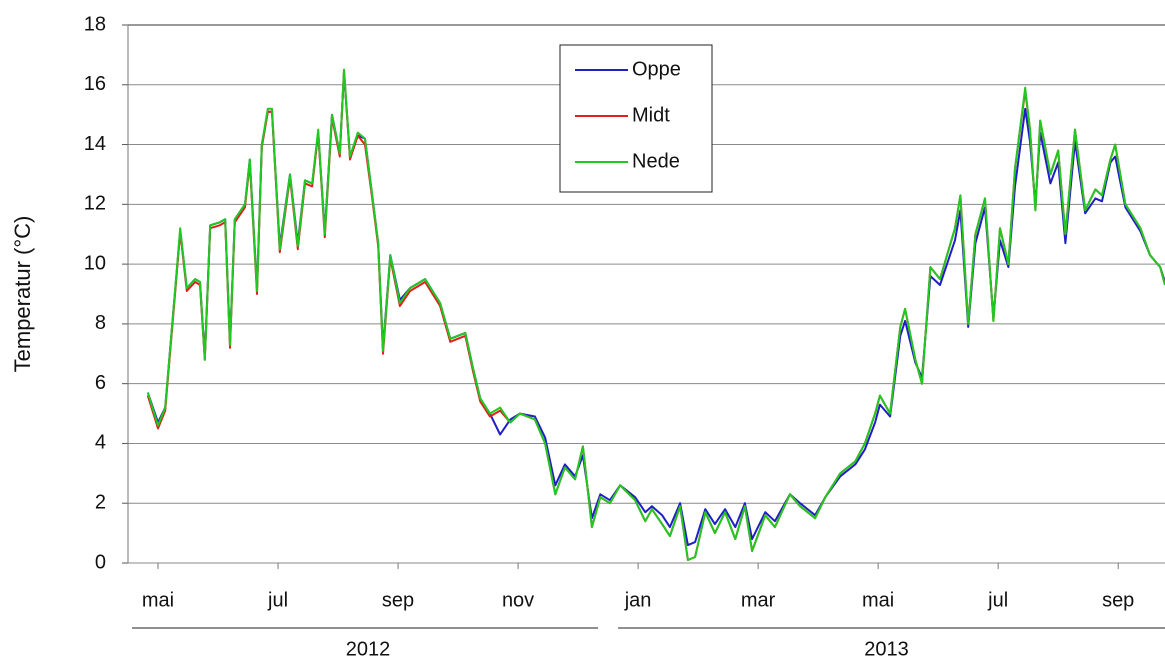  I want to click on legend-box, so click(636, 118).